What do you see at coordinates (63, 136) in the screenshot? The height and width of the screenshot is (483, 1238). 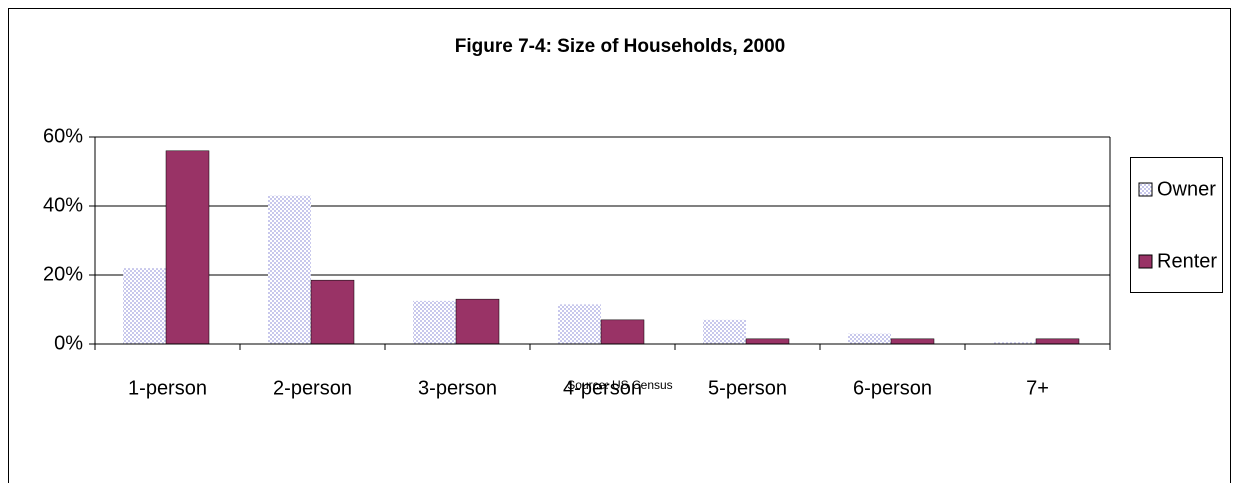 I see `y-tick-label: 60%` at bounding box center [63, 136].